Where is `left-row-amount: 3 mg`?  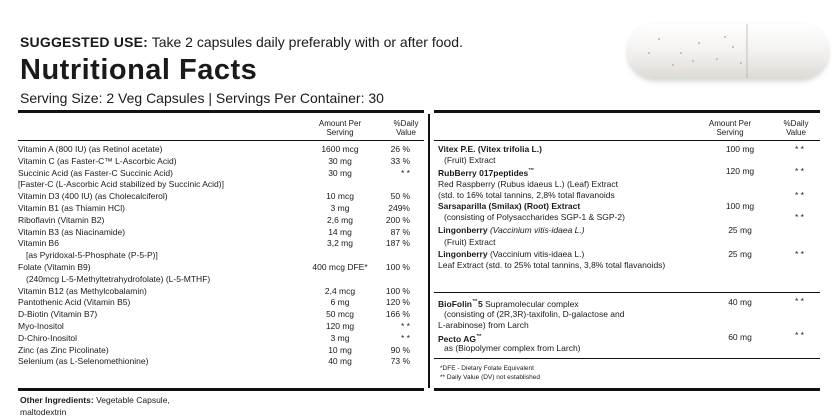 left-row-amount: 3 mg is located at coordinates (340, 208).